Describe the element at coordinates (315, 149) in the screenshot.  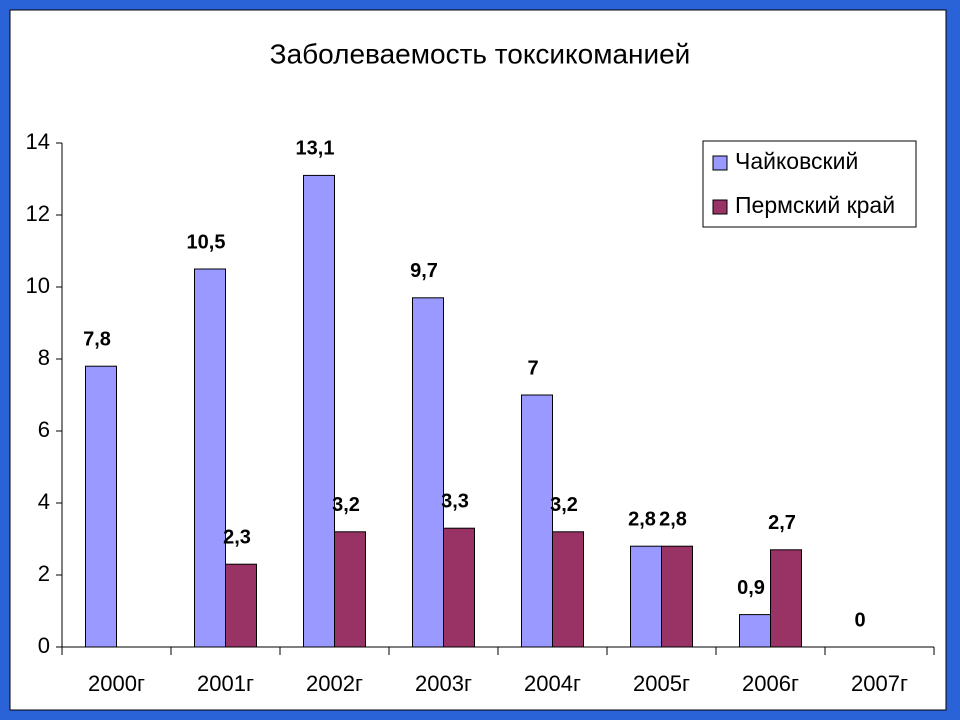
I see `data-label: 13,1` at that location.